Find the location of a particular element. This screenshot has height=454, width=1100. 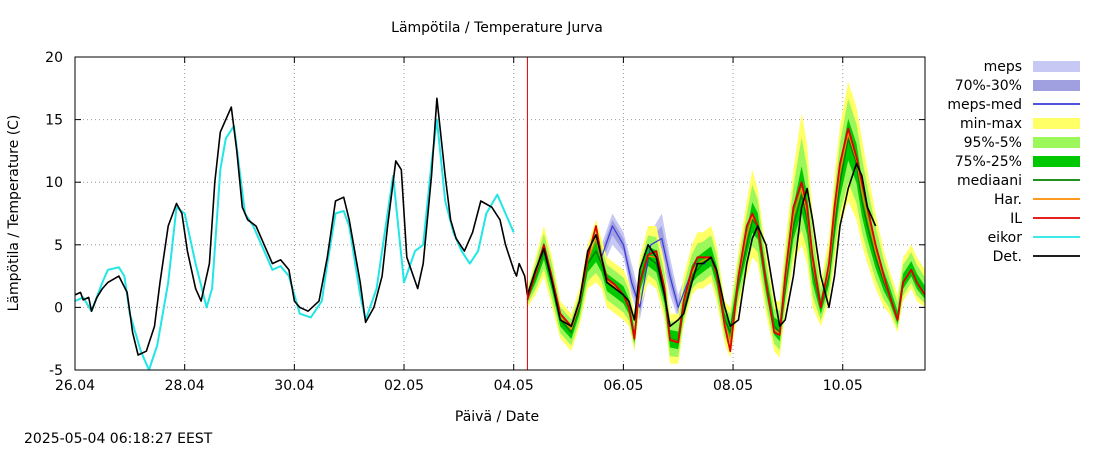

x-tick-label: 08.05 is located at coordinates (733, 386).